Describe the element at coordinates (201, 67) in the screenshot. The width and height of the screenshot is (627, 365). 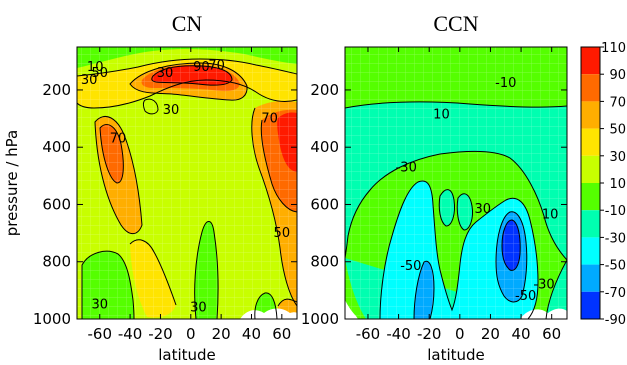
I see `cn-contour-label: 90` at that location.